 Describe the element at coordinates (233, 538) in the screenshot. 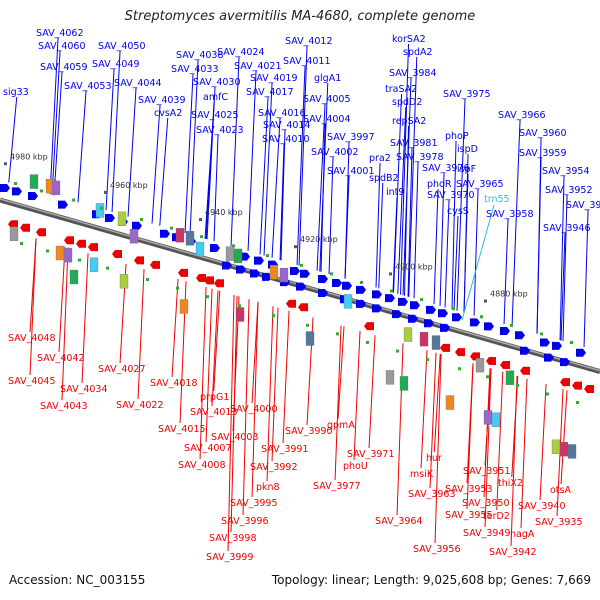

I see `reverse-gene-label: SAV_3998` at that location.